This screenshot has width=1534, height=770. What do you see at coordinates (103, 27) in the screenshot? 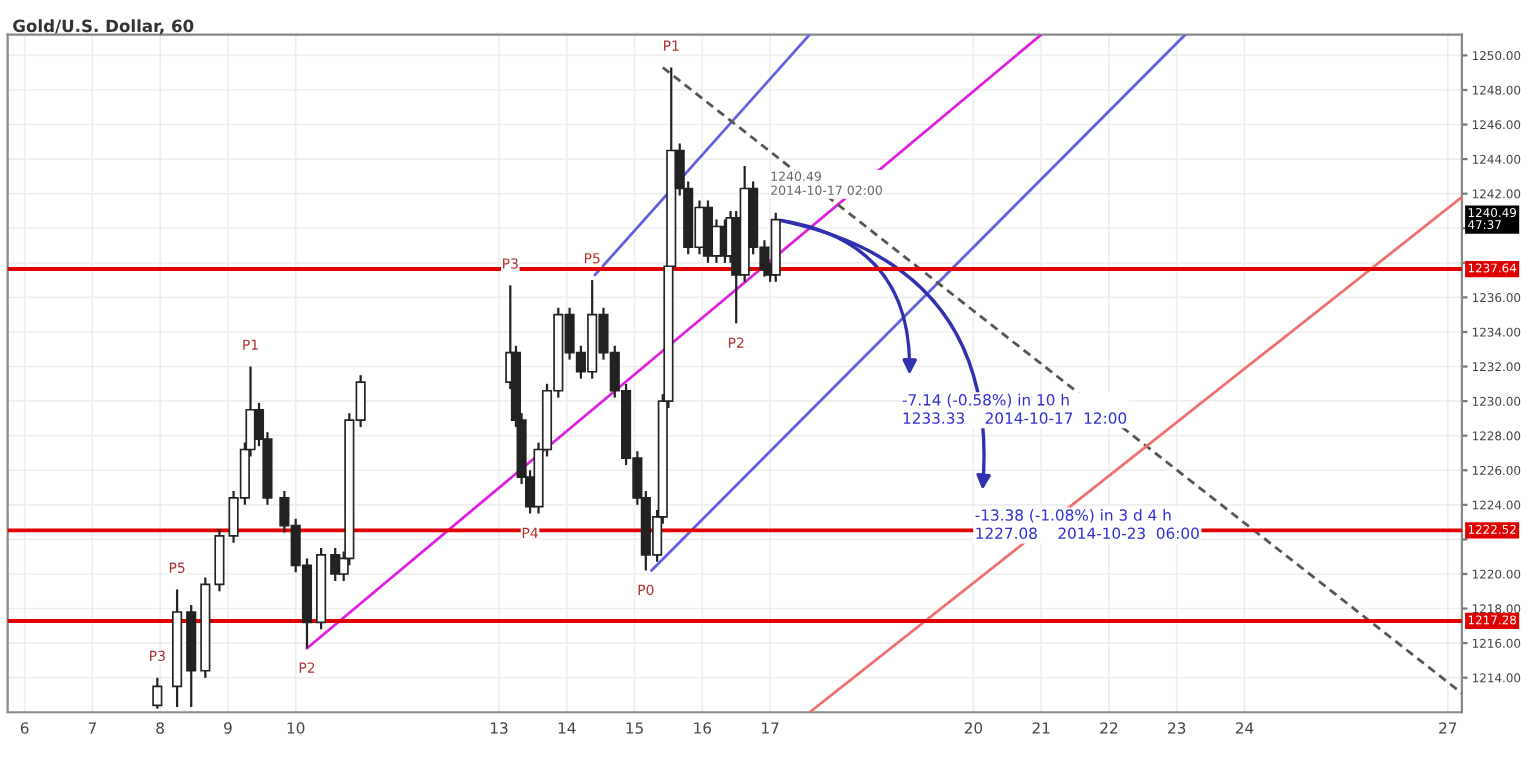
I see `chart-title: Gold/U.S. Dollar, 60` at bounding box center [103, 27].